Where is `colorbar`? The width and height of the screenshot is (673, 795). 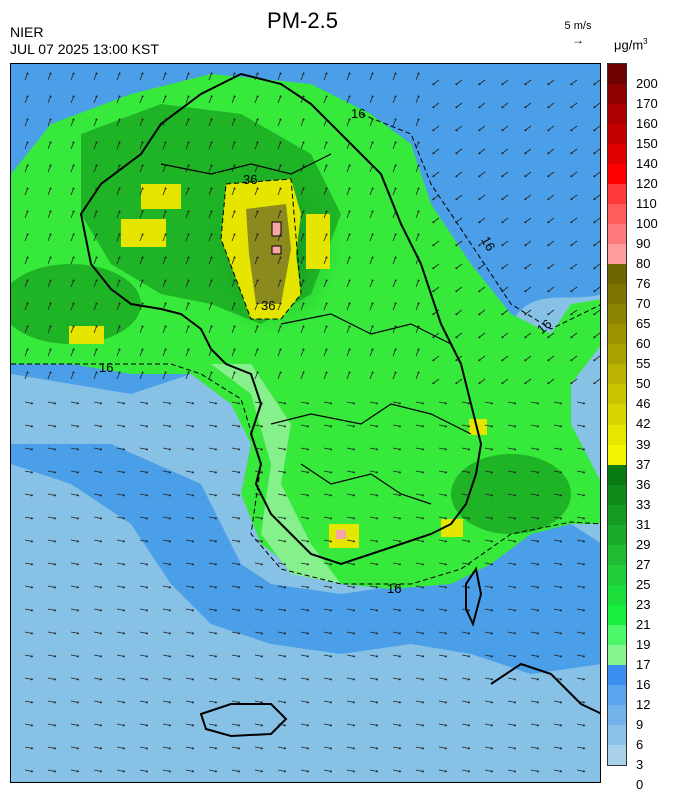
colorbar is located at coordinates (617, 414).